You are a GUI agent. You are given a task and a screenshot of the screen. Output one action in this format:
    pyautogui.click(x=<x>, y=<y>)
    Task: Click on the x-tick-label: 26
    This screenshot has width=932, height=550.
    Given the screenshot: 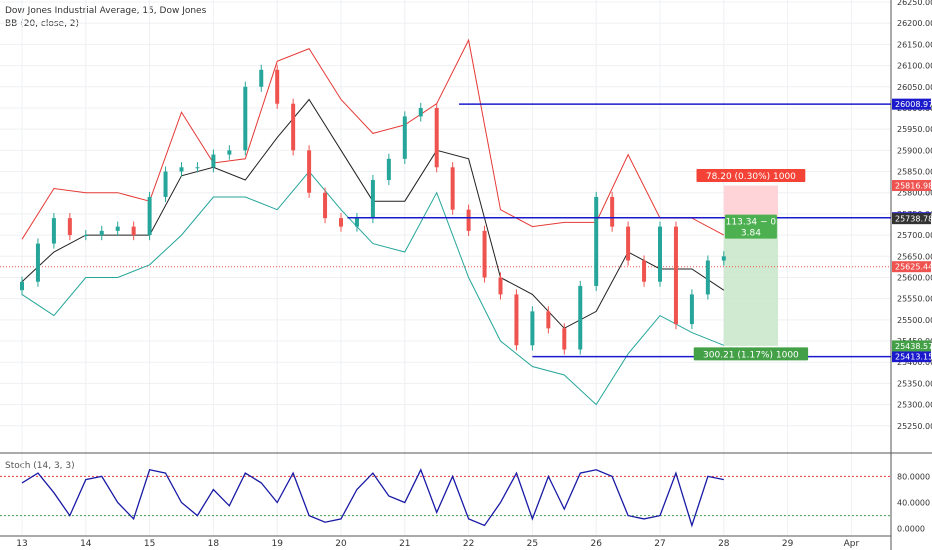 What is the action you would take?
    pyautogui.click(x=596, y=544)
    